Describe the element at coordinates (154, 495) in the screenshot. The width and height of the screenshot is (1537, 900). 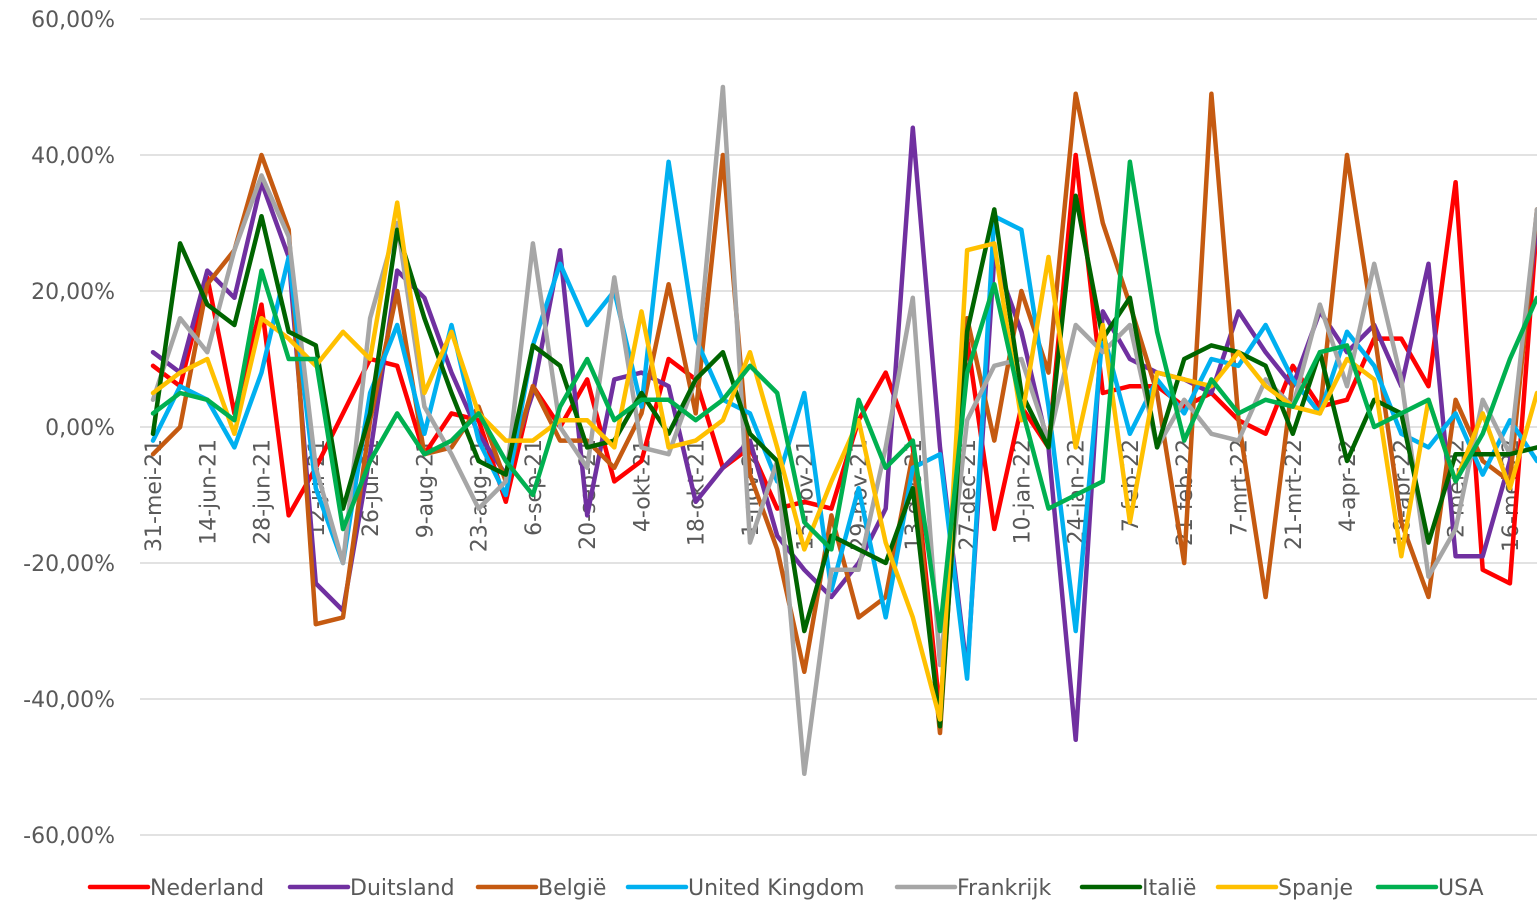
I see `x-tick-label: 31-mei-21` at that location.